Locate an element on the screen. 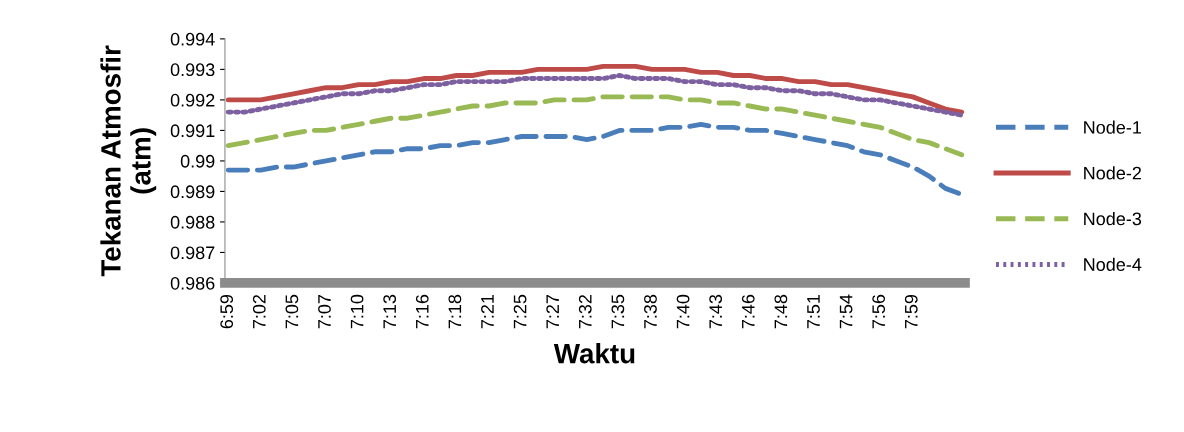 Image resolution: width=1184 pixels, height=432 pixels. y-axis-title: Tekanan Atmosfir (atm) is located at coordinates (128, 161).